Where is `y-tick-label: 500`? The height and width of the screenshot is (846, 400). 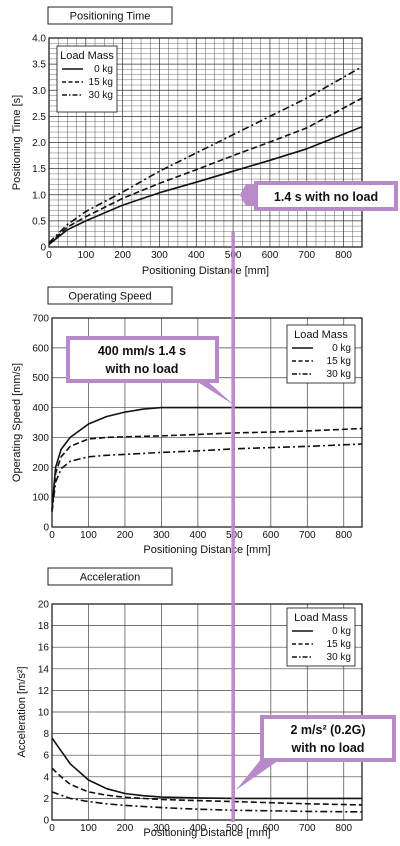 y-tick-label: 500 is located at coordinates (40, 378).